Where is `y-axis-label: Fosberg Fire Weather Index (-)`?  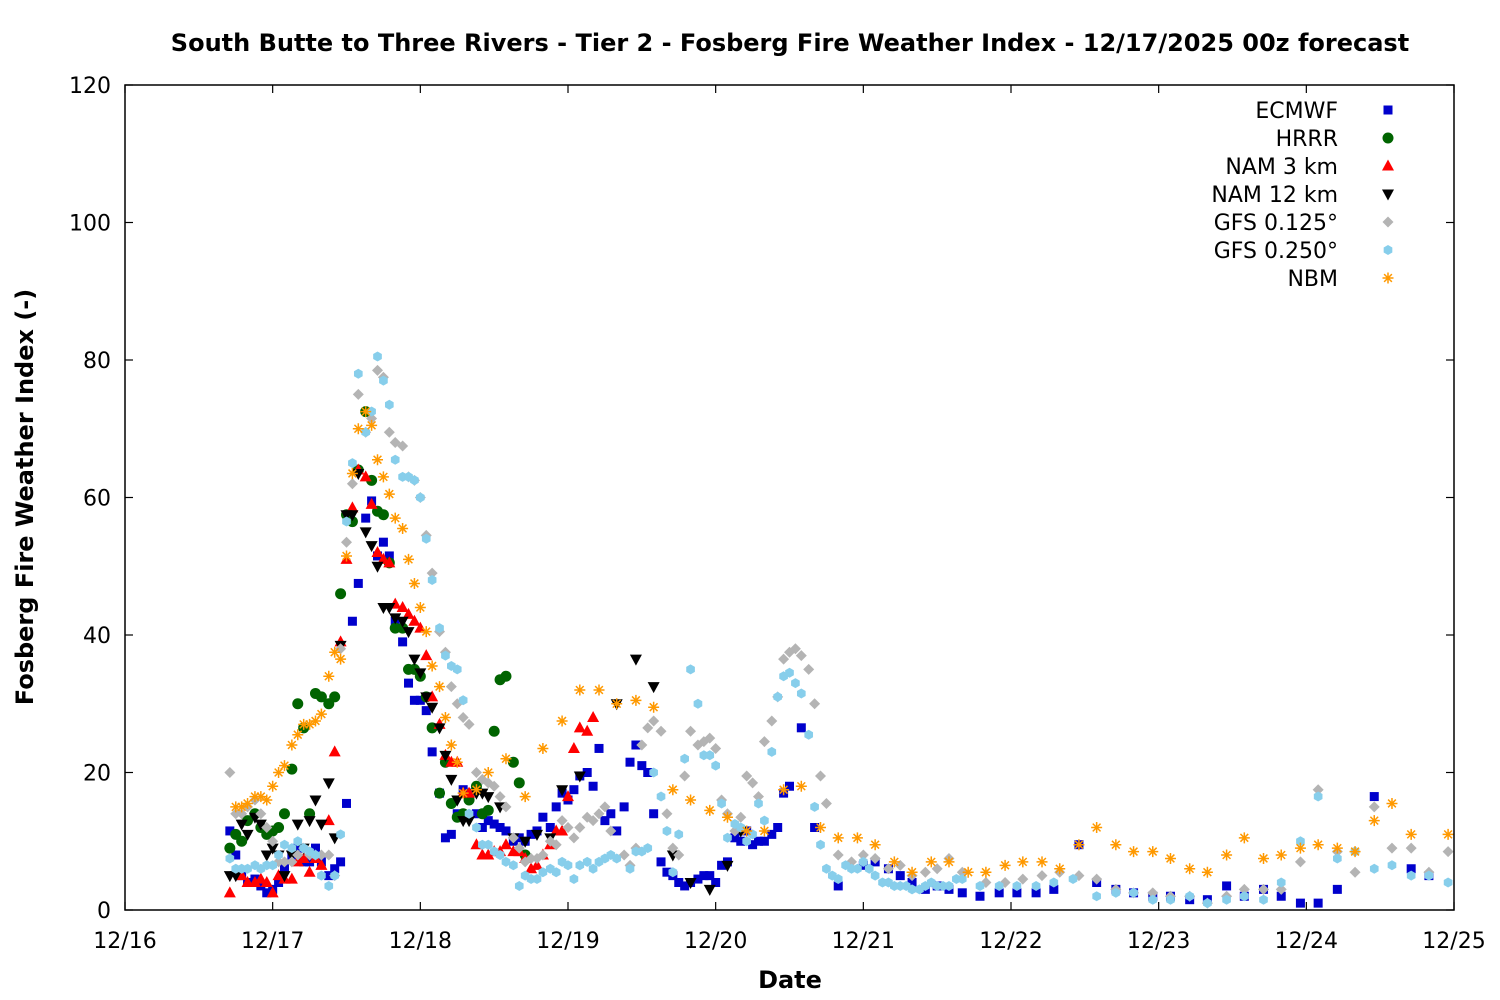 y-axis-label: Fosberg Fire Weather Index (-) is located at coordinates (25, 497).